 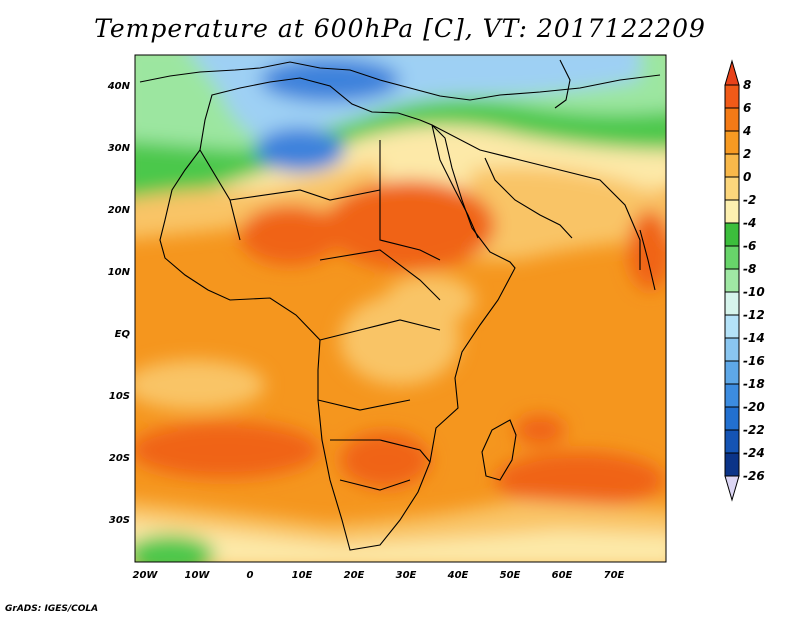 What do you see at coordinates (430, 300) in the screenshot?
I see `field-east-light` at bounding box center [430, 300].